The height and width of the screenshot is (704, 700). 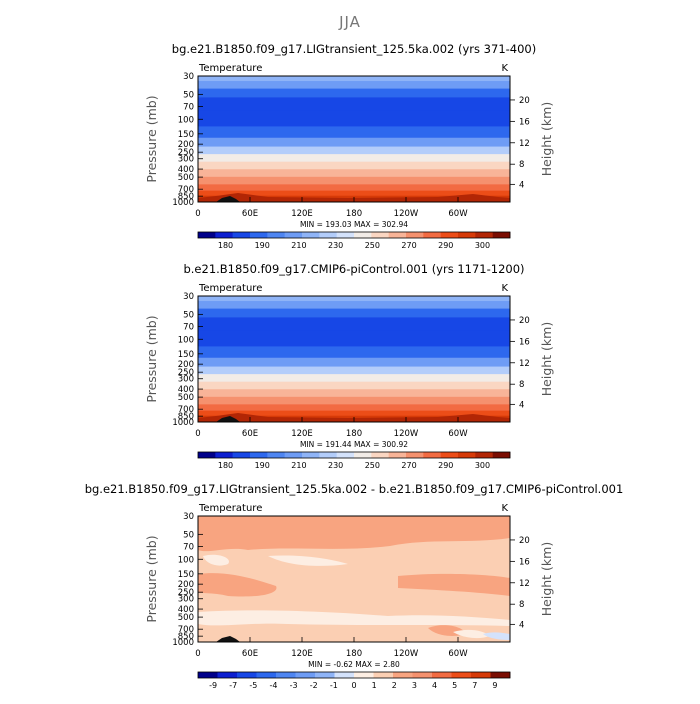 I want to click on colorbar-label: 270, so click(x=408, y=465).